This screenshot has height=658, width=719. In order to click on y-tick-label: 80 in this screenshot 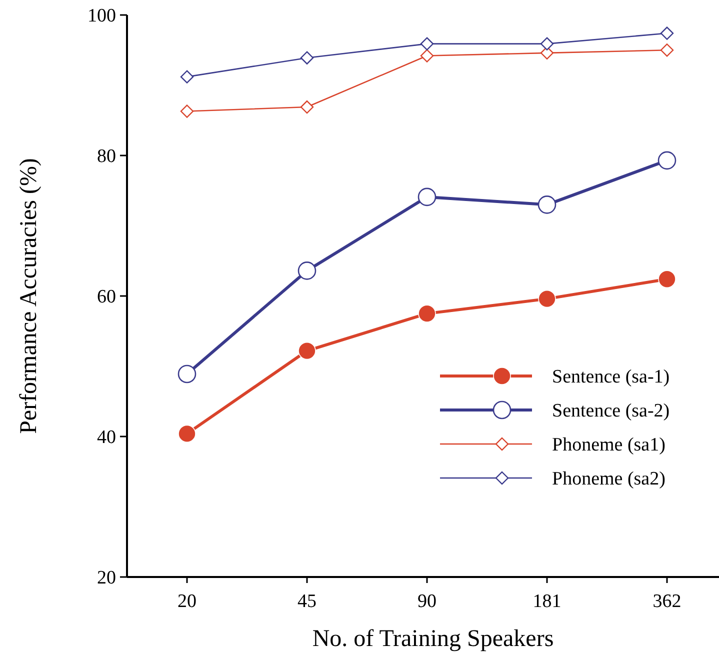, I will do `click(106, 157)`.